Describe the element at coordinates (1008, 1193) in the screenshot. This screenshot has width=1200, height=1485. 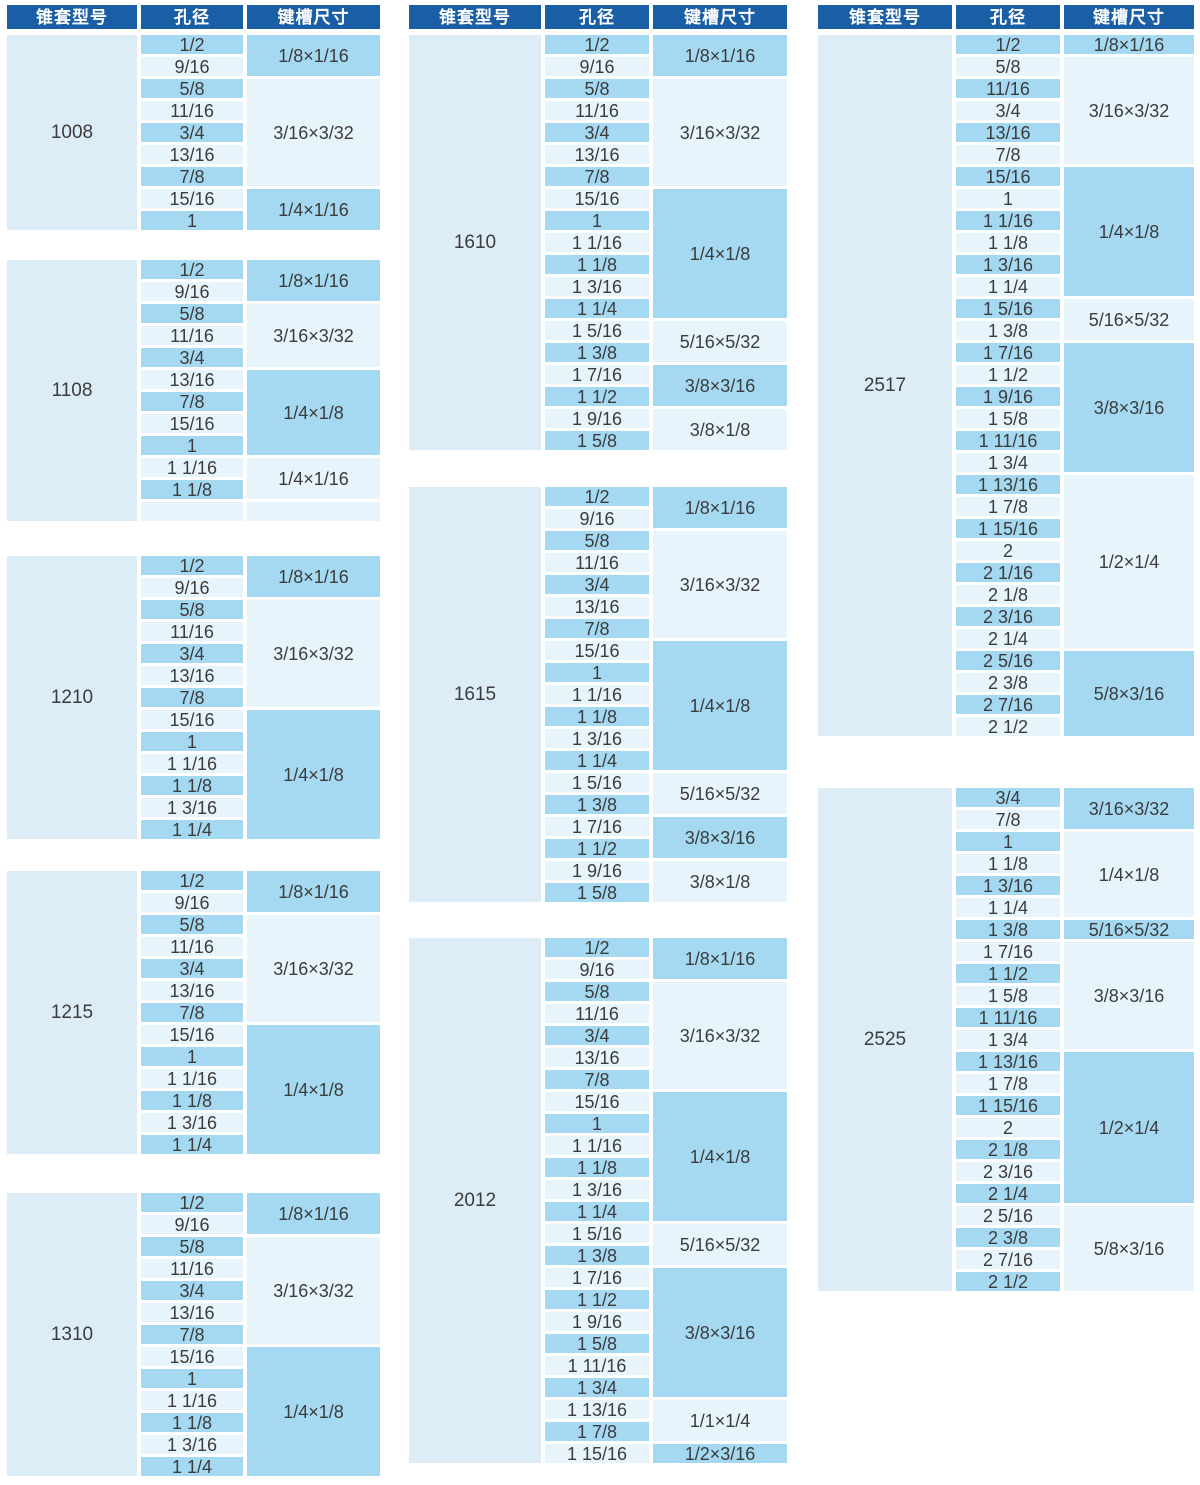
I see `bore-cell: 2 1/4` at that location.